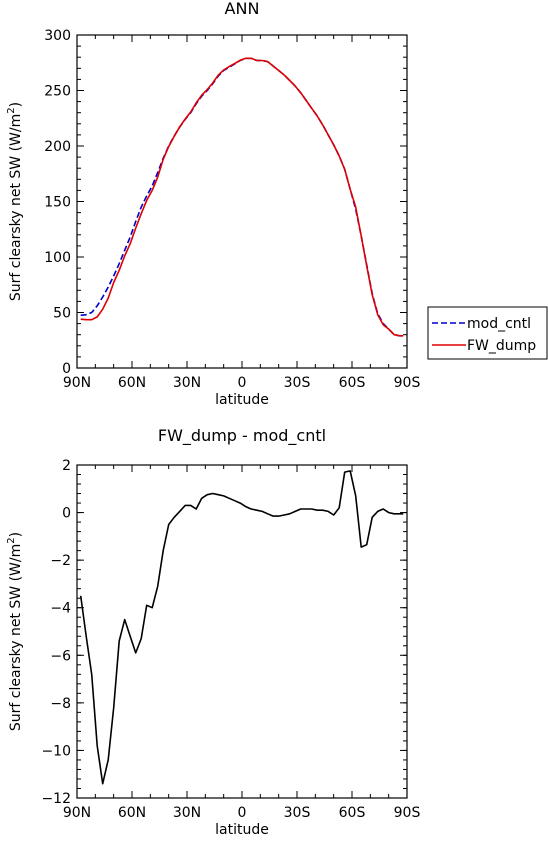 The height and width of the screenshot is (851, 548). What do you see at coordinates (501, 346) in the screenshot?
I see `legend-label-fw-dump: FW_dump` at bounding box center [501, 346].